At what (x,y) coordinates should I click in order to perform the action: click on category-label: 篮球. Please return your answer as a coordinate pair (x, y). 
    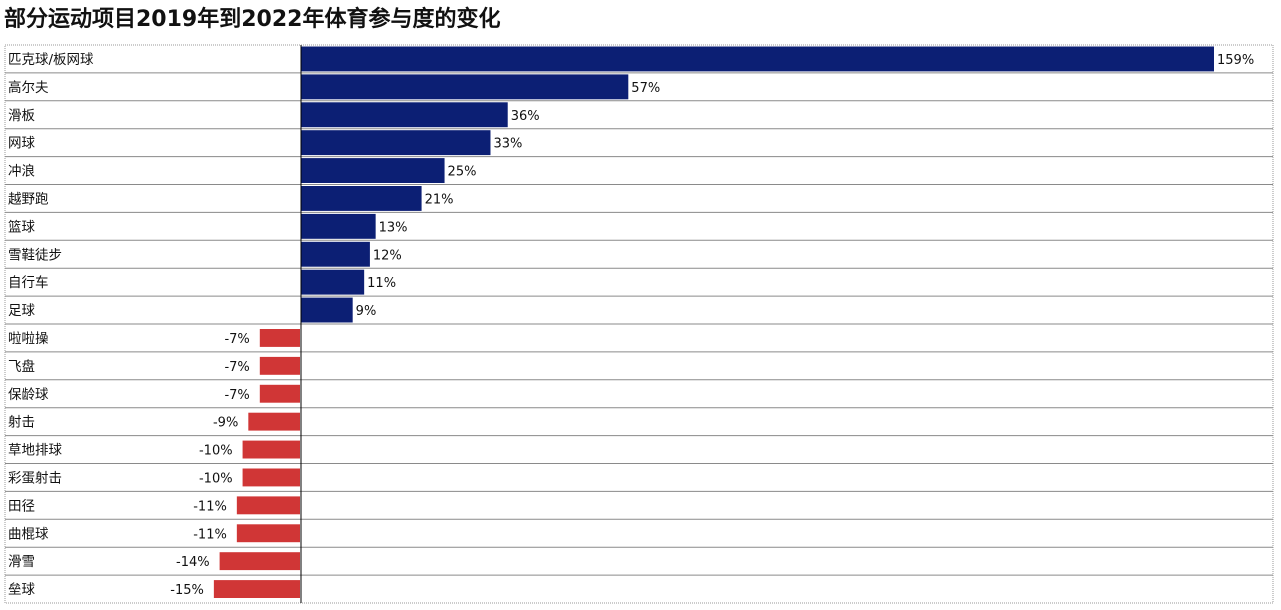
    Looking at the image, I should click on (21, 227).